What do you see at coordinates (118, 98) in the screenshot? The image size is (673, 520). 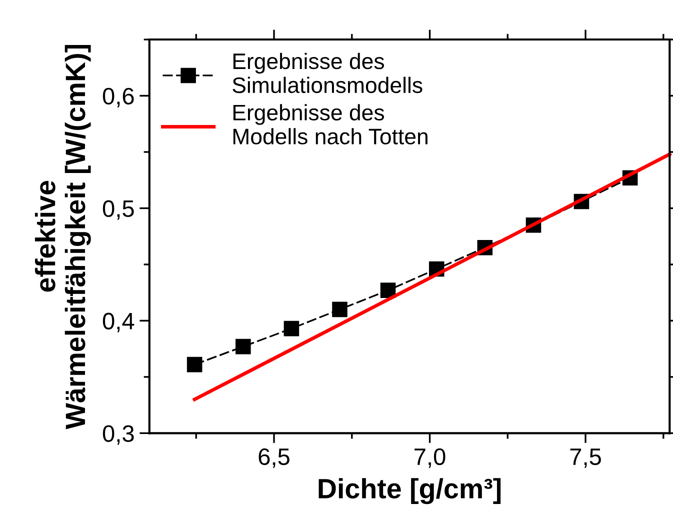 I see `y-tick-label: 0,6` at bounding box center [118, 98].